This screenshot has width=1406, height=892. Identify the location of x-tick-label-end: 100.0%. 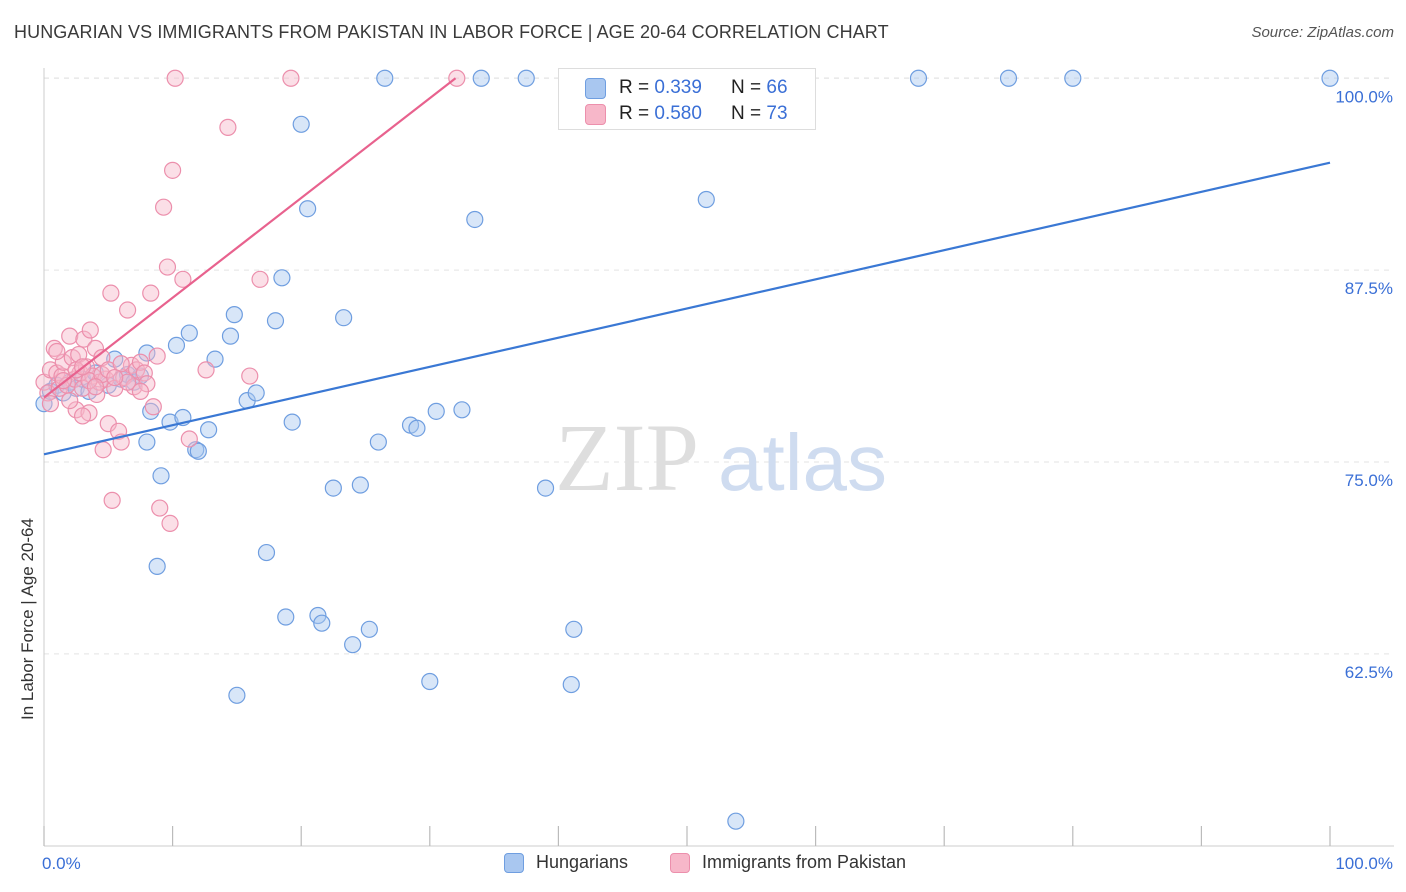
(1364, 863).